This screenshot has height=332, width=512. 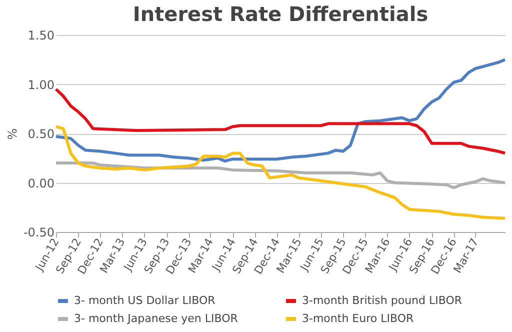 What do you see at coordinates (280, 14) in the screenshot?
I see `chart-title: Interest Rate Differentials` at bounding box center [280, 14].